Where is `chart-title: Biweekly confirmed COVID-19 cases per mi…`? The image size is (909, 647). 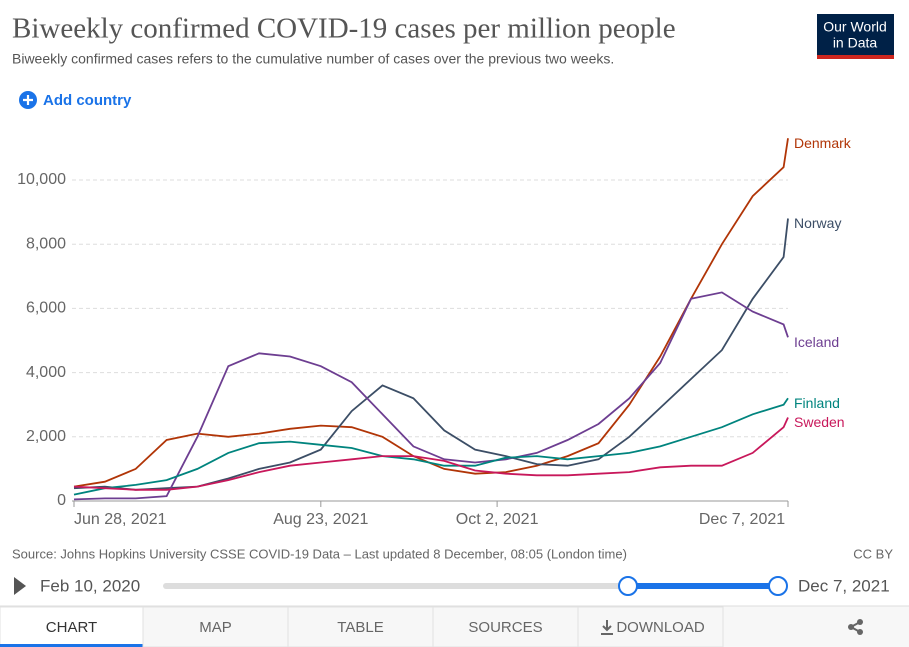
chart-title: Biweekly confirmed COVID-19 cases per mi… is located at coordinates (344, 29).